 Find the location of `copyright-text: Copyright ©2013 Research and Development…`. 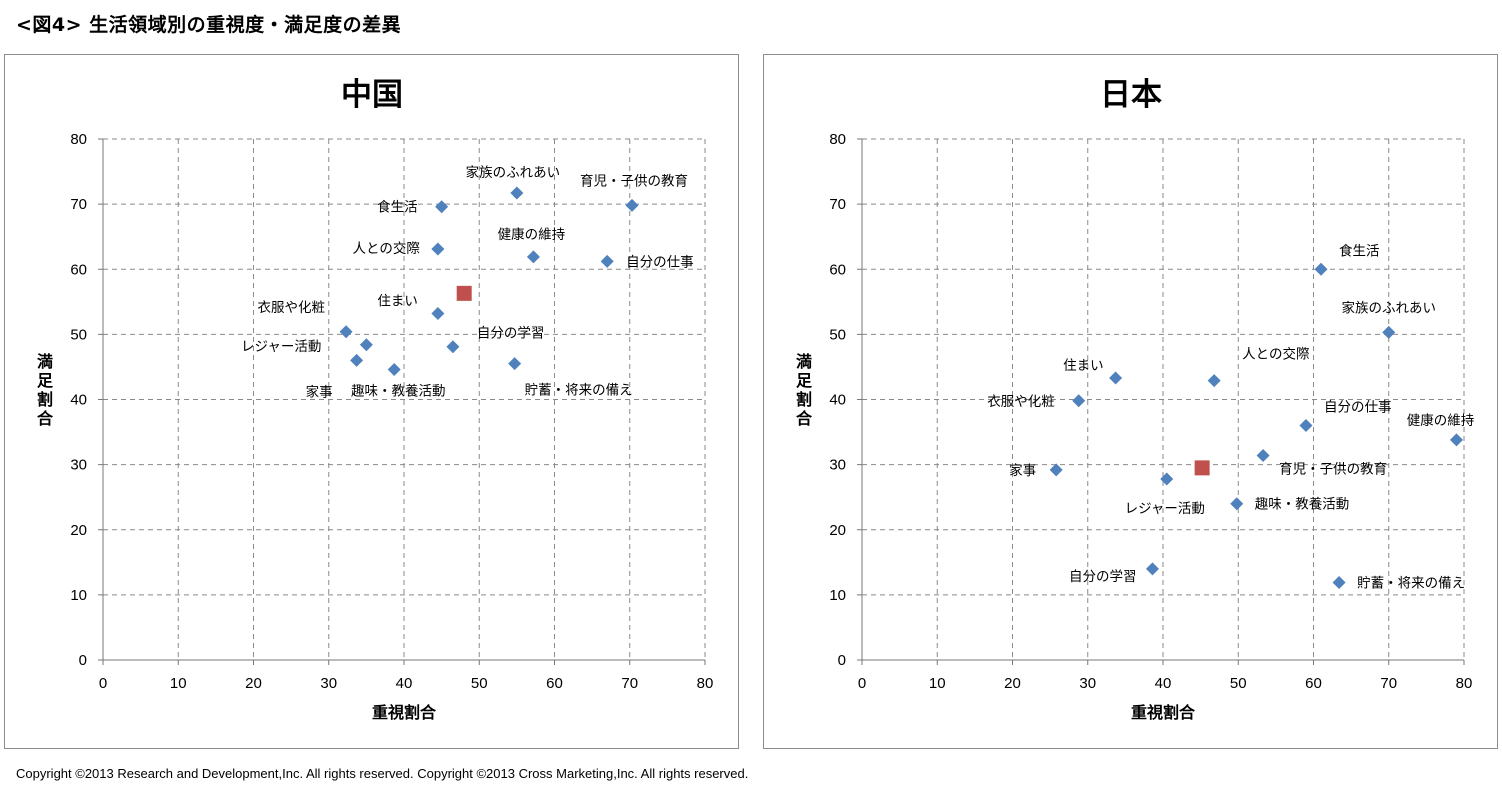

copyright-text: Copyright ©2013 Research and Development… is located at coordinates (382, 773).